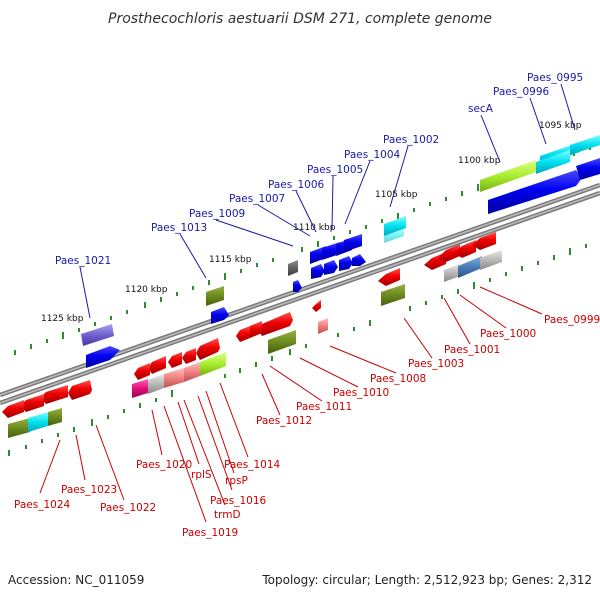  Describe the element at coordinates (284, 421) in the screenshot. I see `gene-label-paes-1012: Paes_1012` at that location.